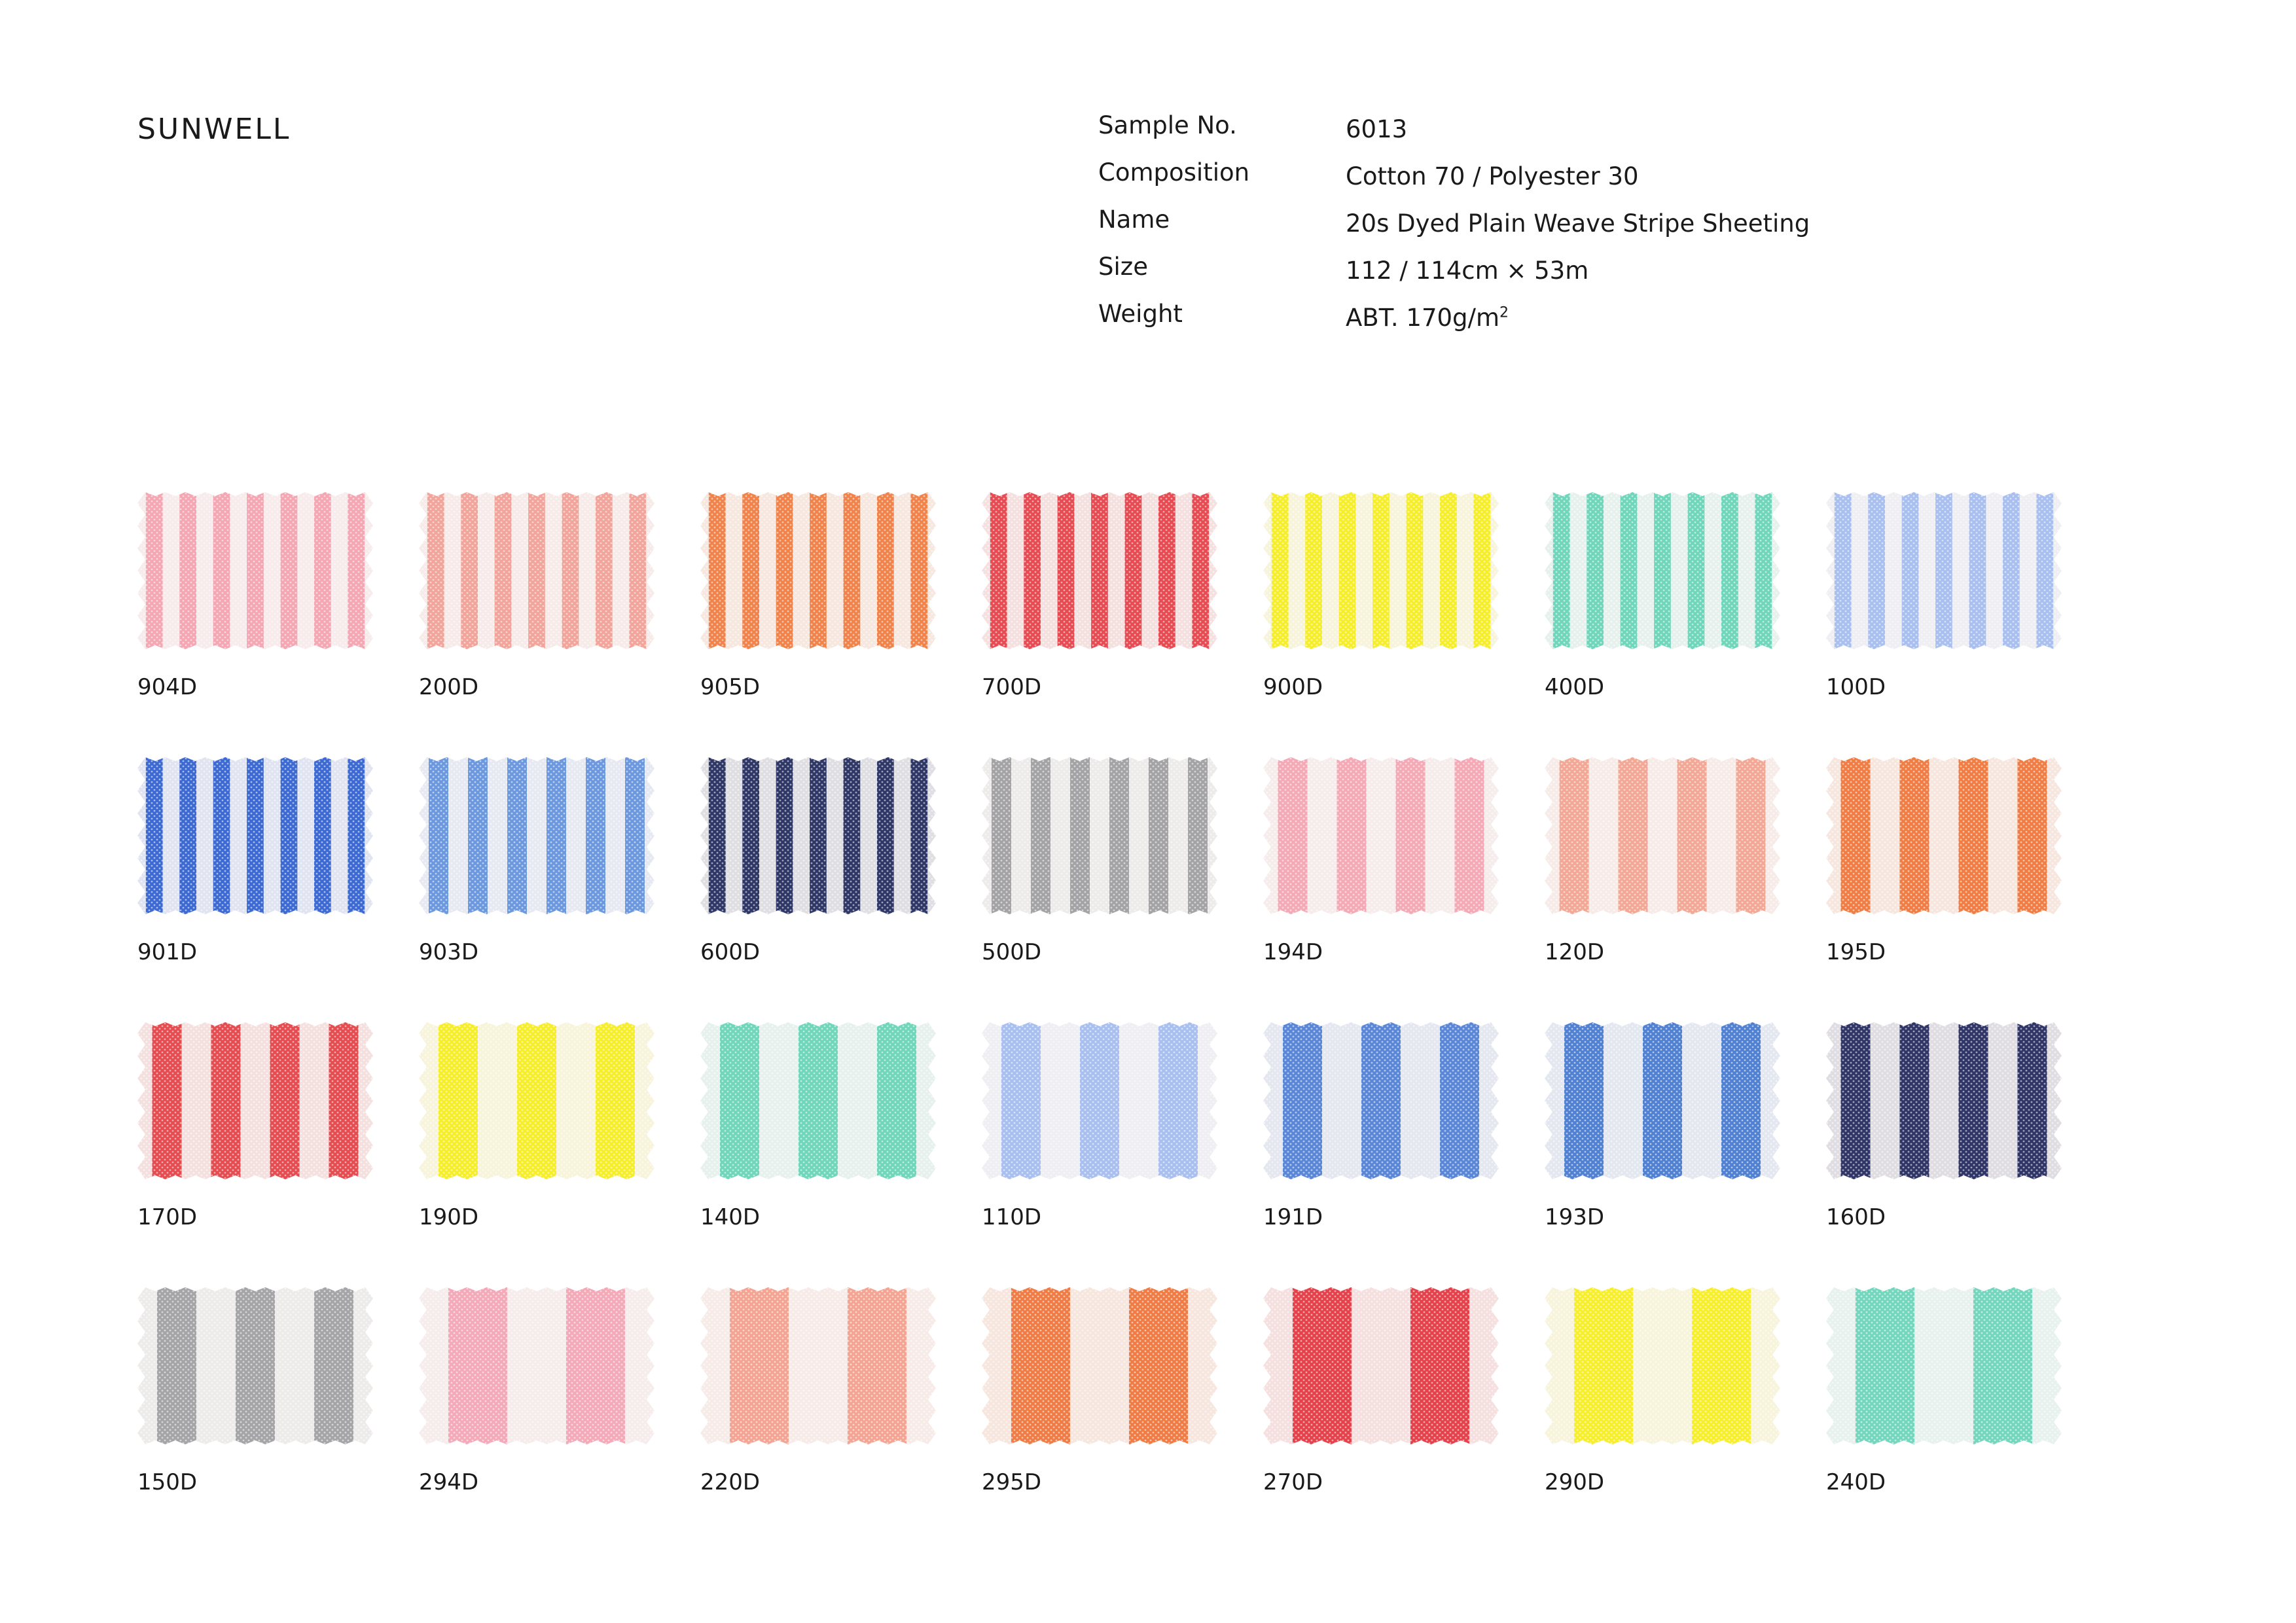  What do you see at coordinates (167, 952) in the screenshot?
I see `swatch-code: 901D` at bounding box center [167, 952].